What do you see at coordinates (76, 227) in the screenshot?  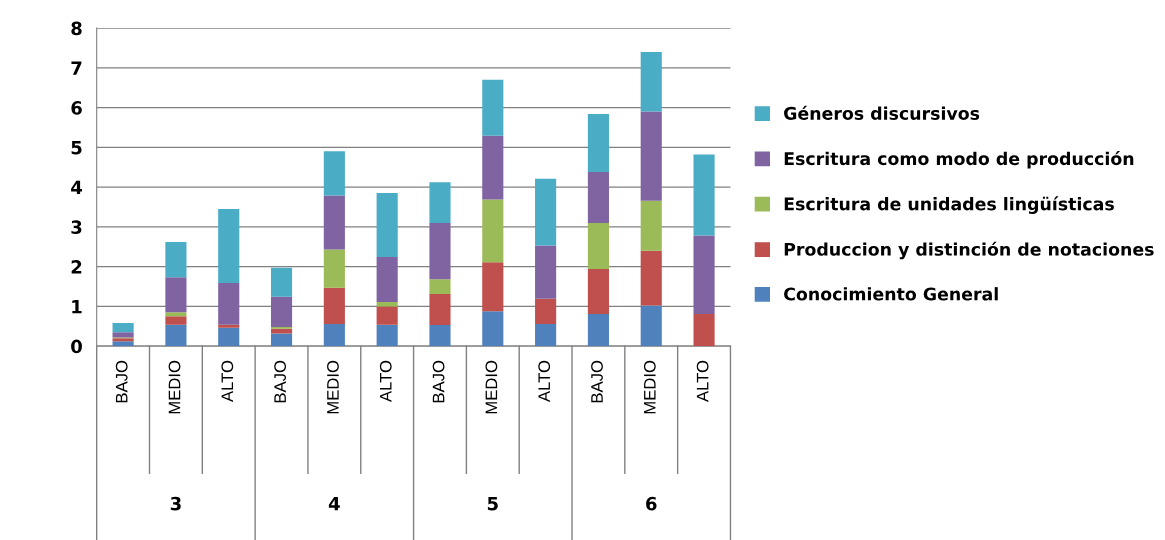 I see `y-tick-label: 3` at bounding box center [76, 227].